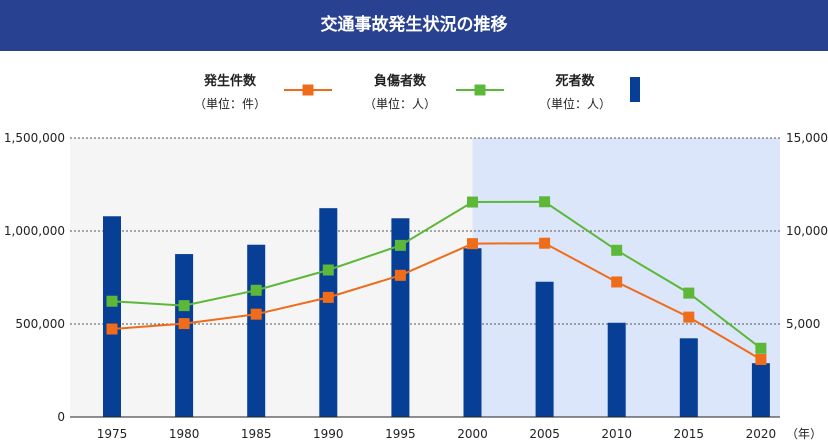 The height and width of the screenshot is (443, 828). I want to click on bar-2000, so click(472, 332).